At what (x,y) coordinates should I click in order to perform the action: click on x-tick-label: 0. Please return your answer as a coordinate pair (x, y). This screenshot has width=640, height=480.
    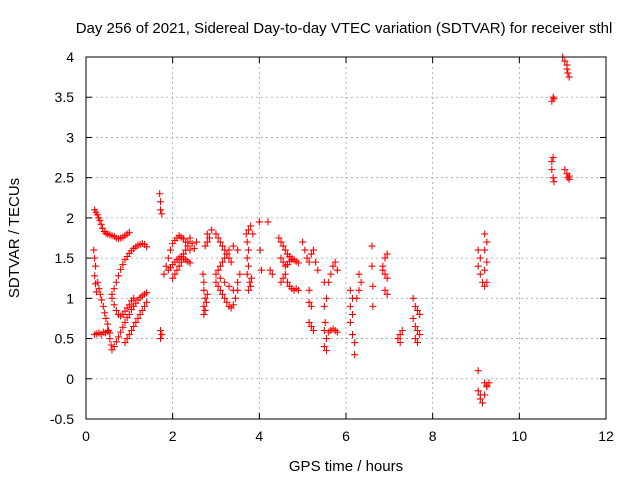
    Looking at the image, I should click on (86, 436).